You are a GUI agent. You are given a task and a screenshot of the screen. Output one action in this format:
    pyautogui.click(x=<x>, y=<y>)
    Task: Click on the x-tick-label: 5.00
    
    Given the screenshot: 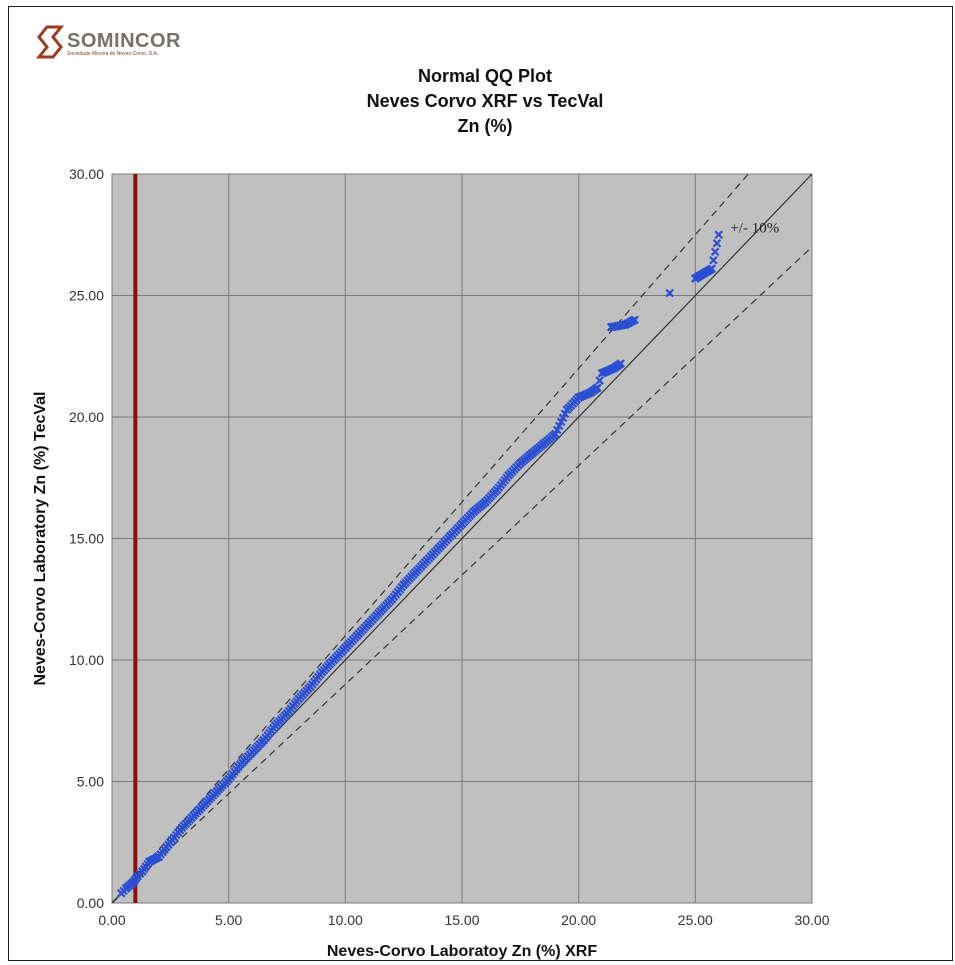 What is the action you would take?
    pyautogui.click(x=228, y=920)
    